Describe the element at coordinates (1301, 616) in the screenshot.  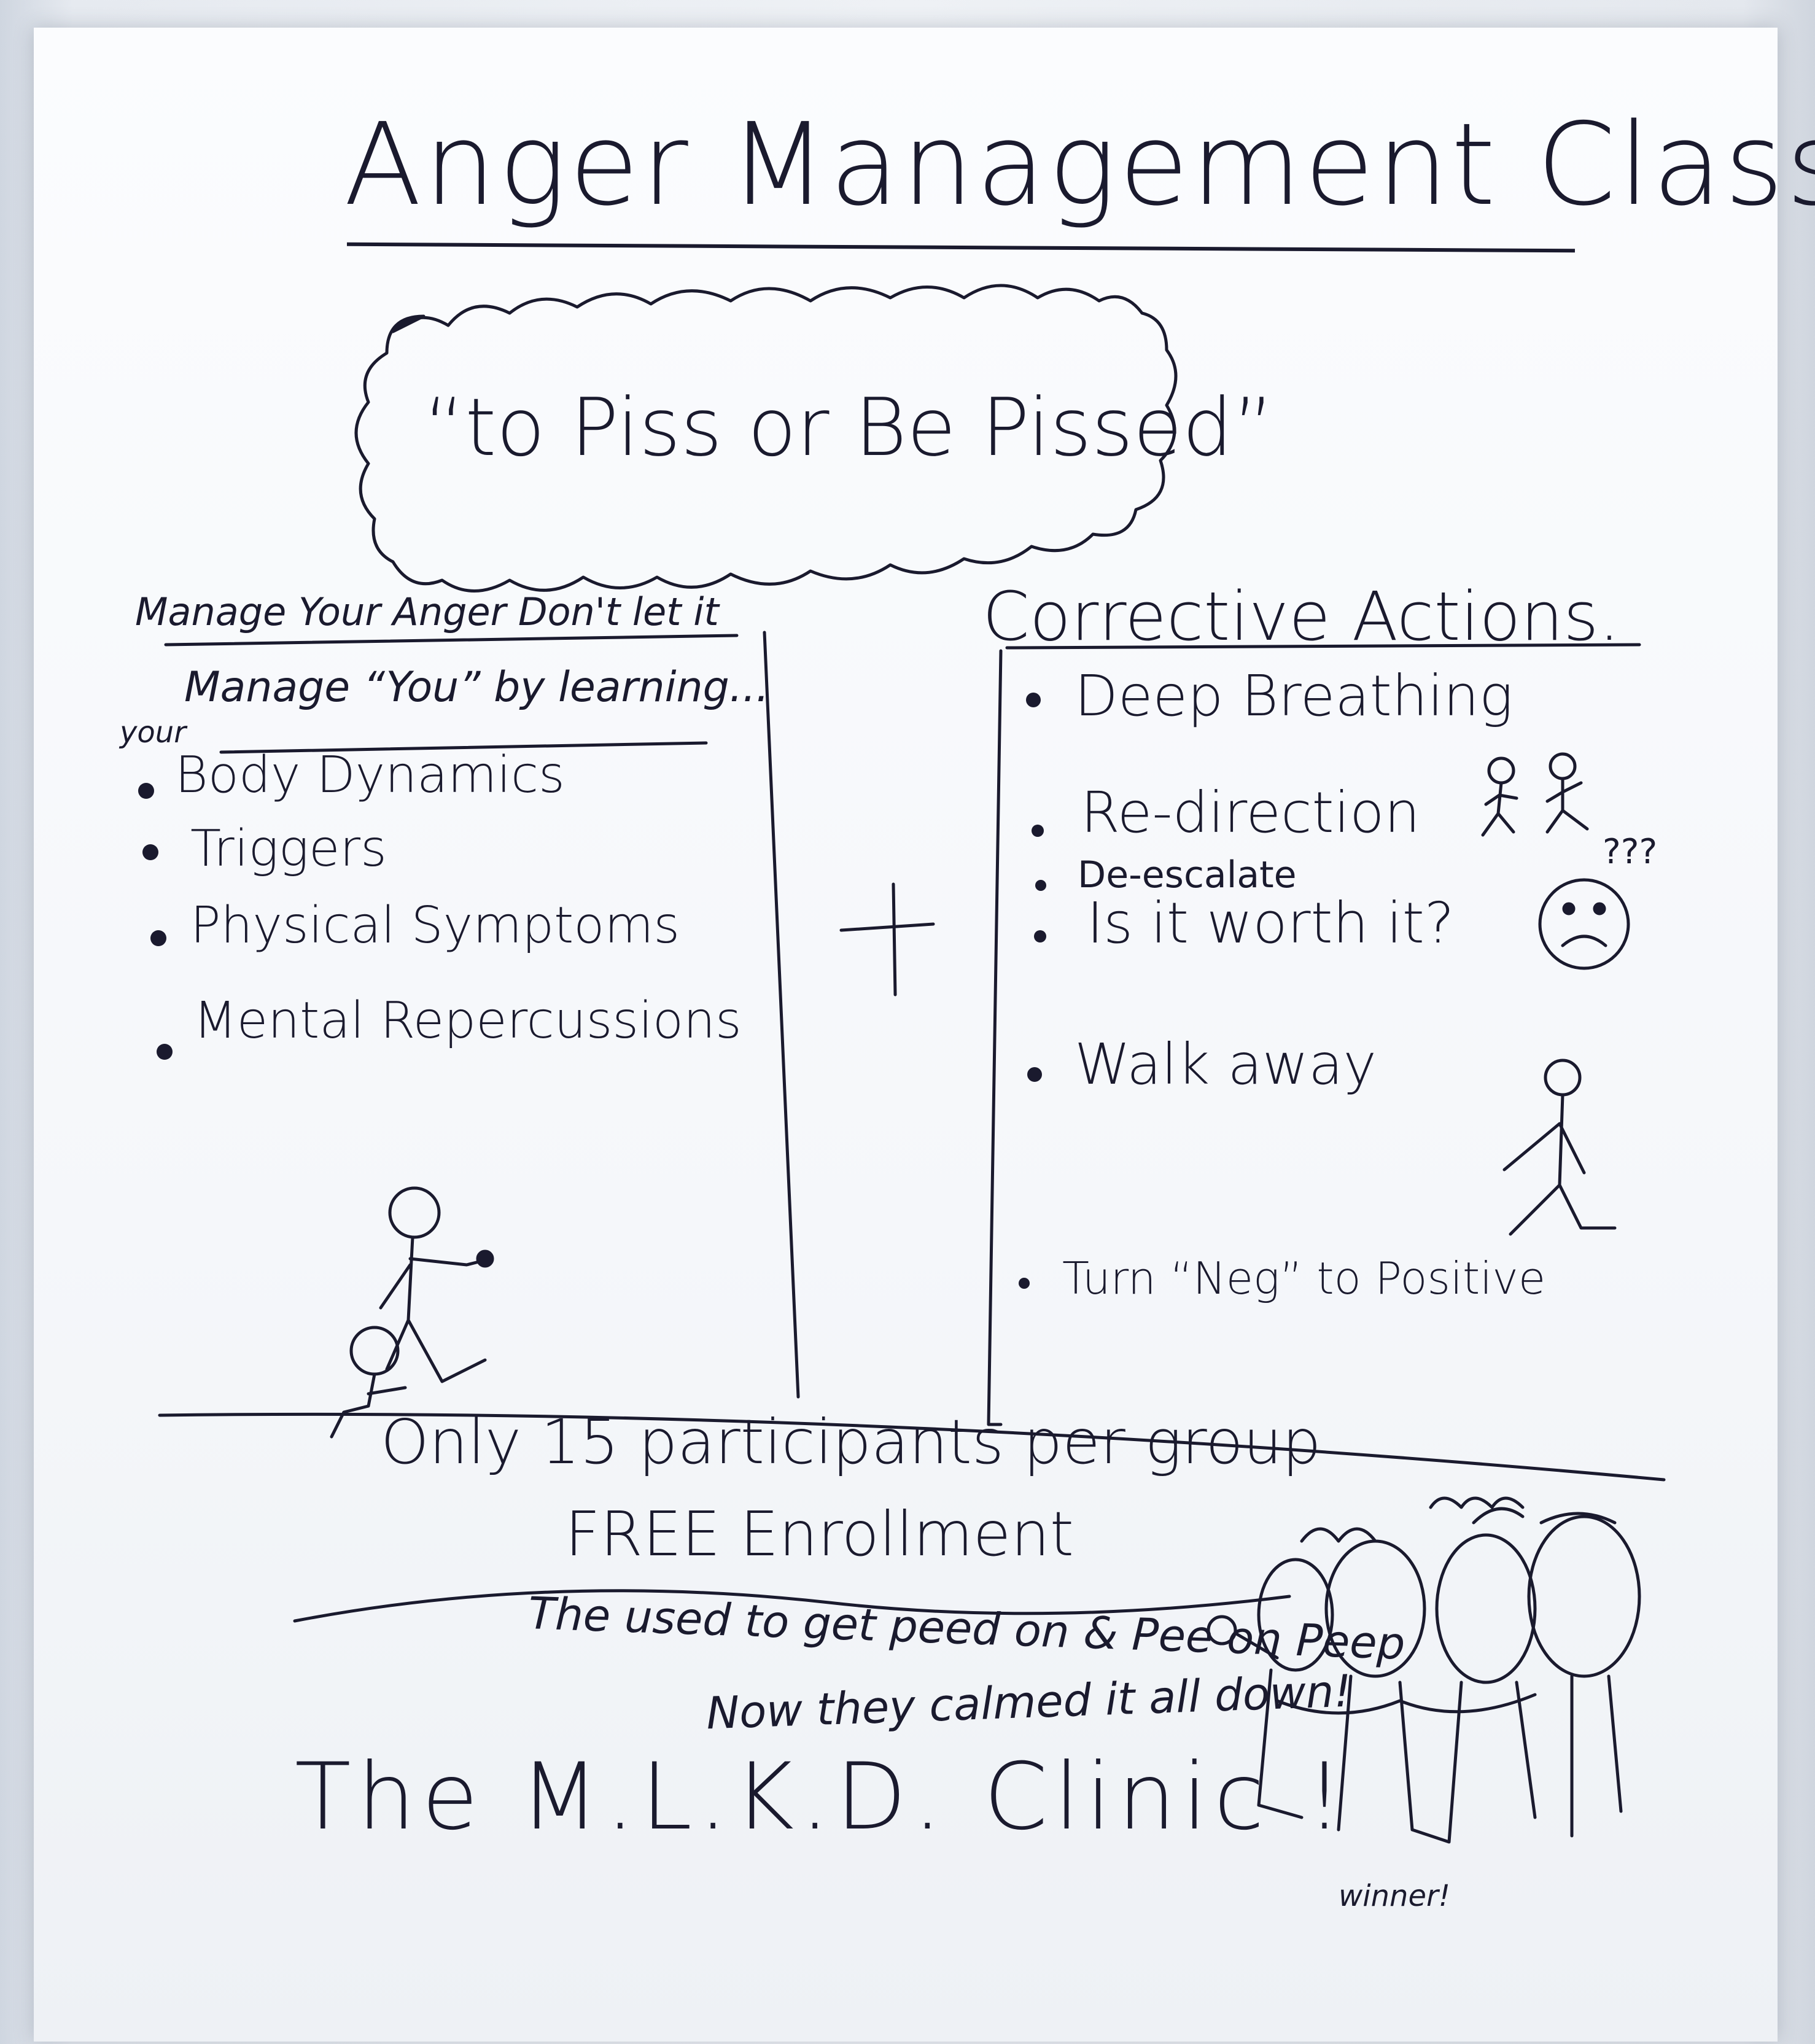
I see `right-heading: Corrective Actions.` at that location.